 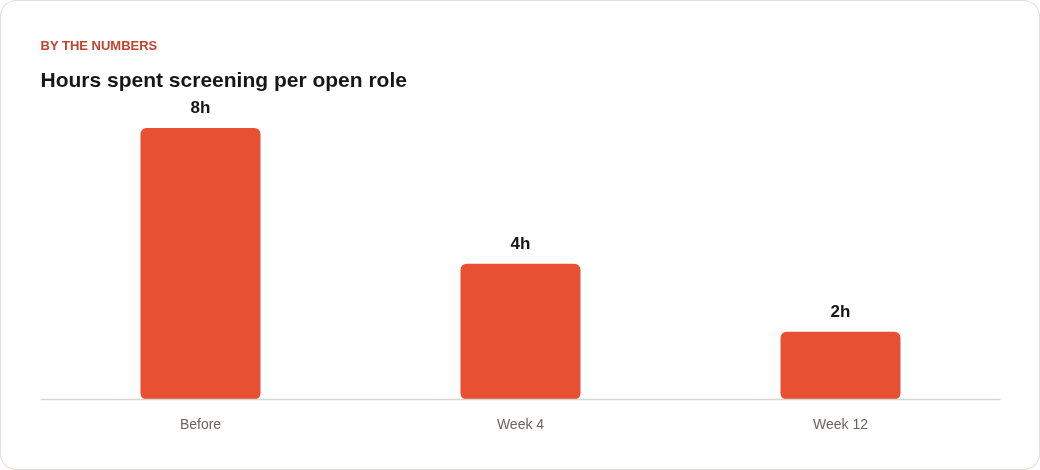 What do you see at coordinates (200, 108) in the screenshot?
I see `data-label: 8h` at bounding box center [200, 108].